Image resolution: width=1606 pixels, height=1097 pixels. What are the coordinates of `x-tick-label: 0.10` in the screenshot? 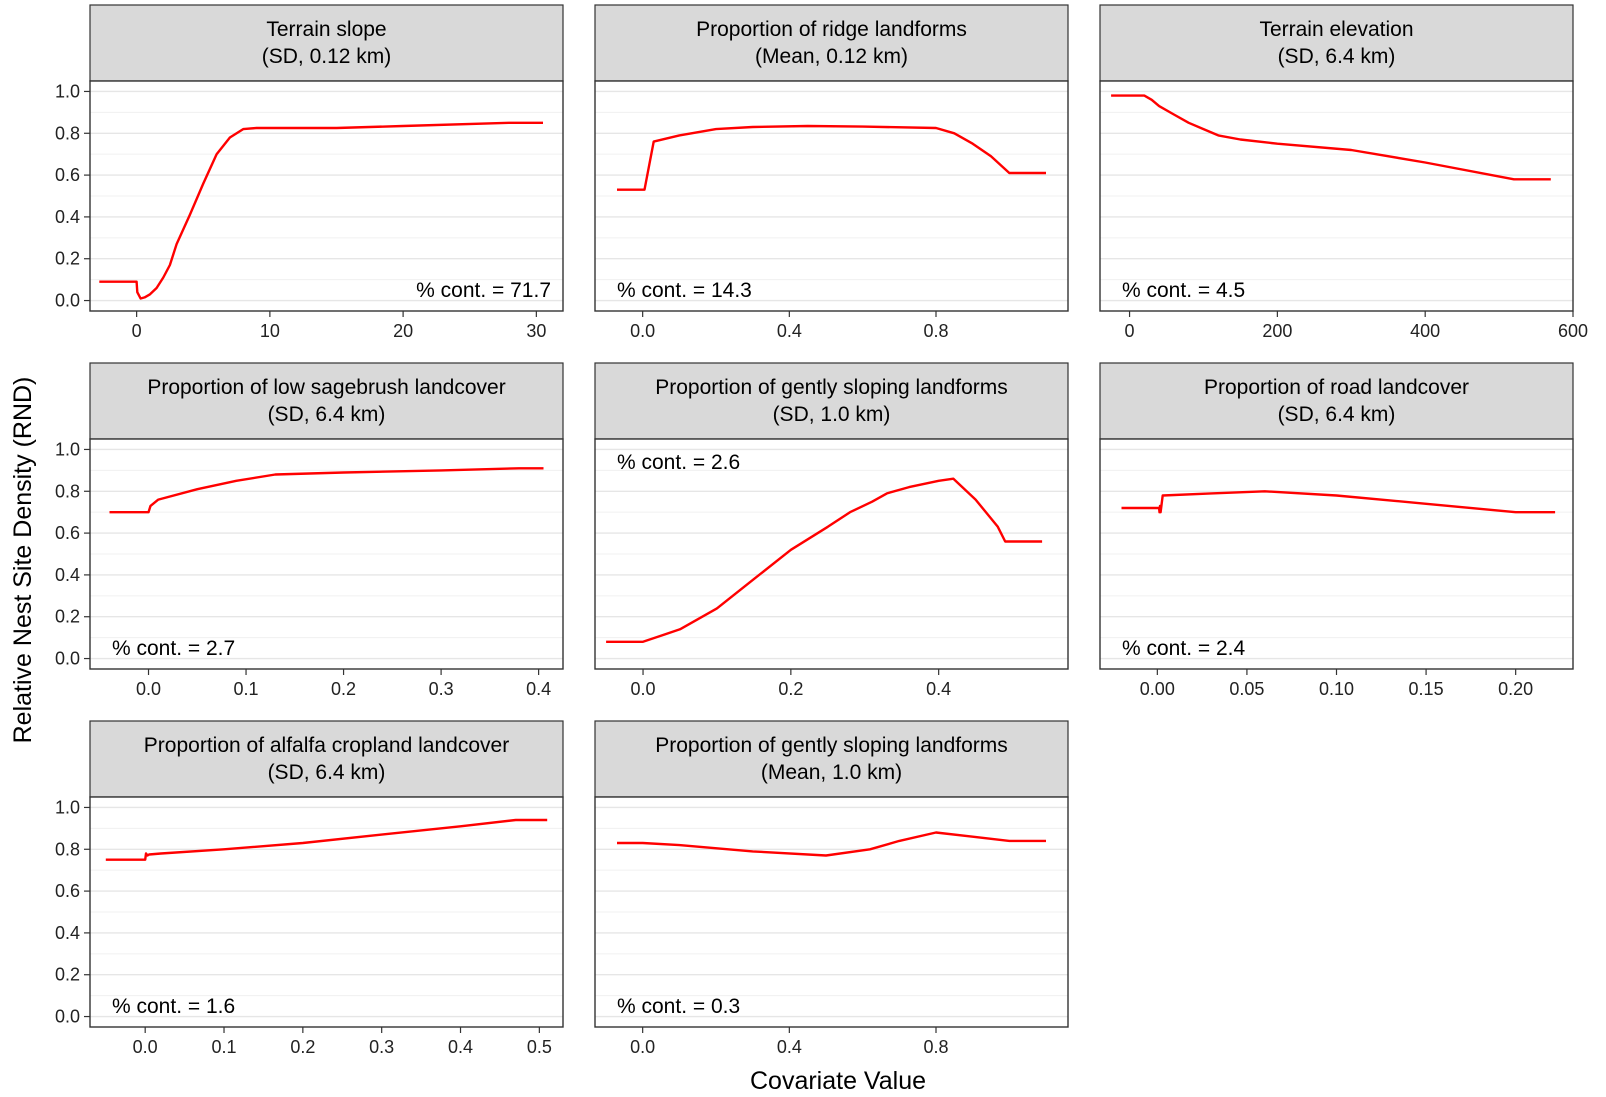 It's located at (1336, 689).